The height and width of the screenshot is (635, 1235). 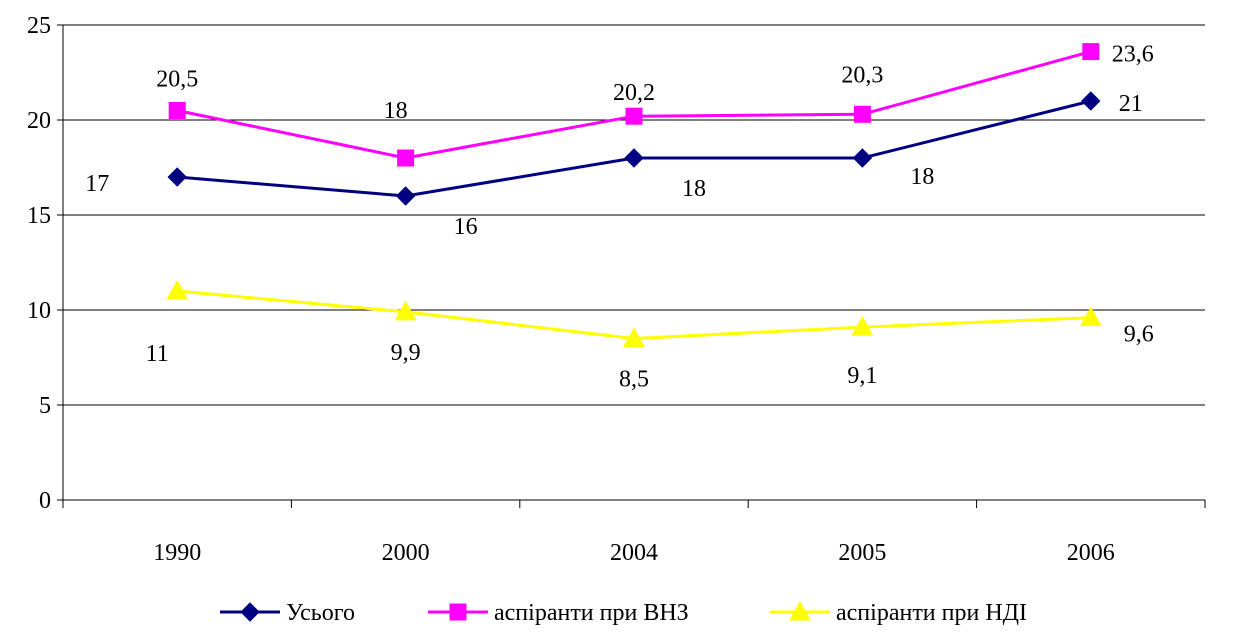 What do you see at coordinates (1091, 553) in the screenshot?
I see `x-tick-label: 2006` at bounding box center [1091, 553].